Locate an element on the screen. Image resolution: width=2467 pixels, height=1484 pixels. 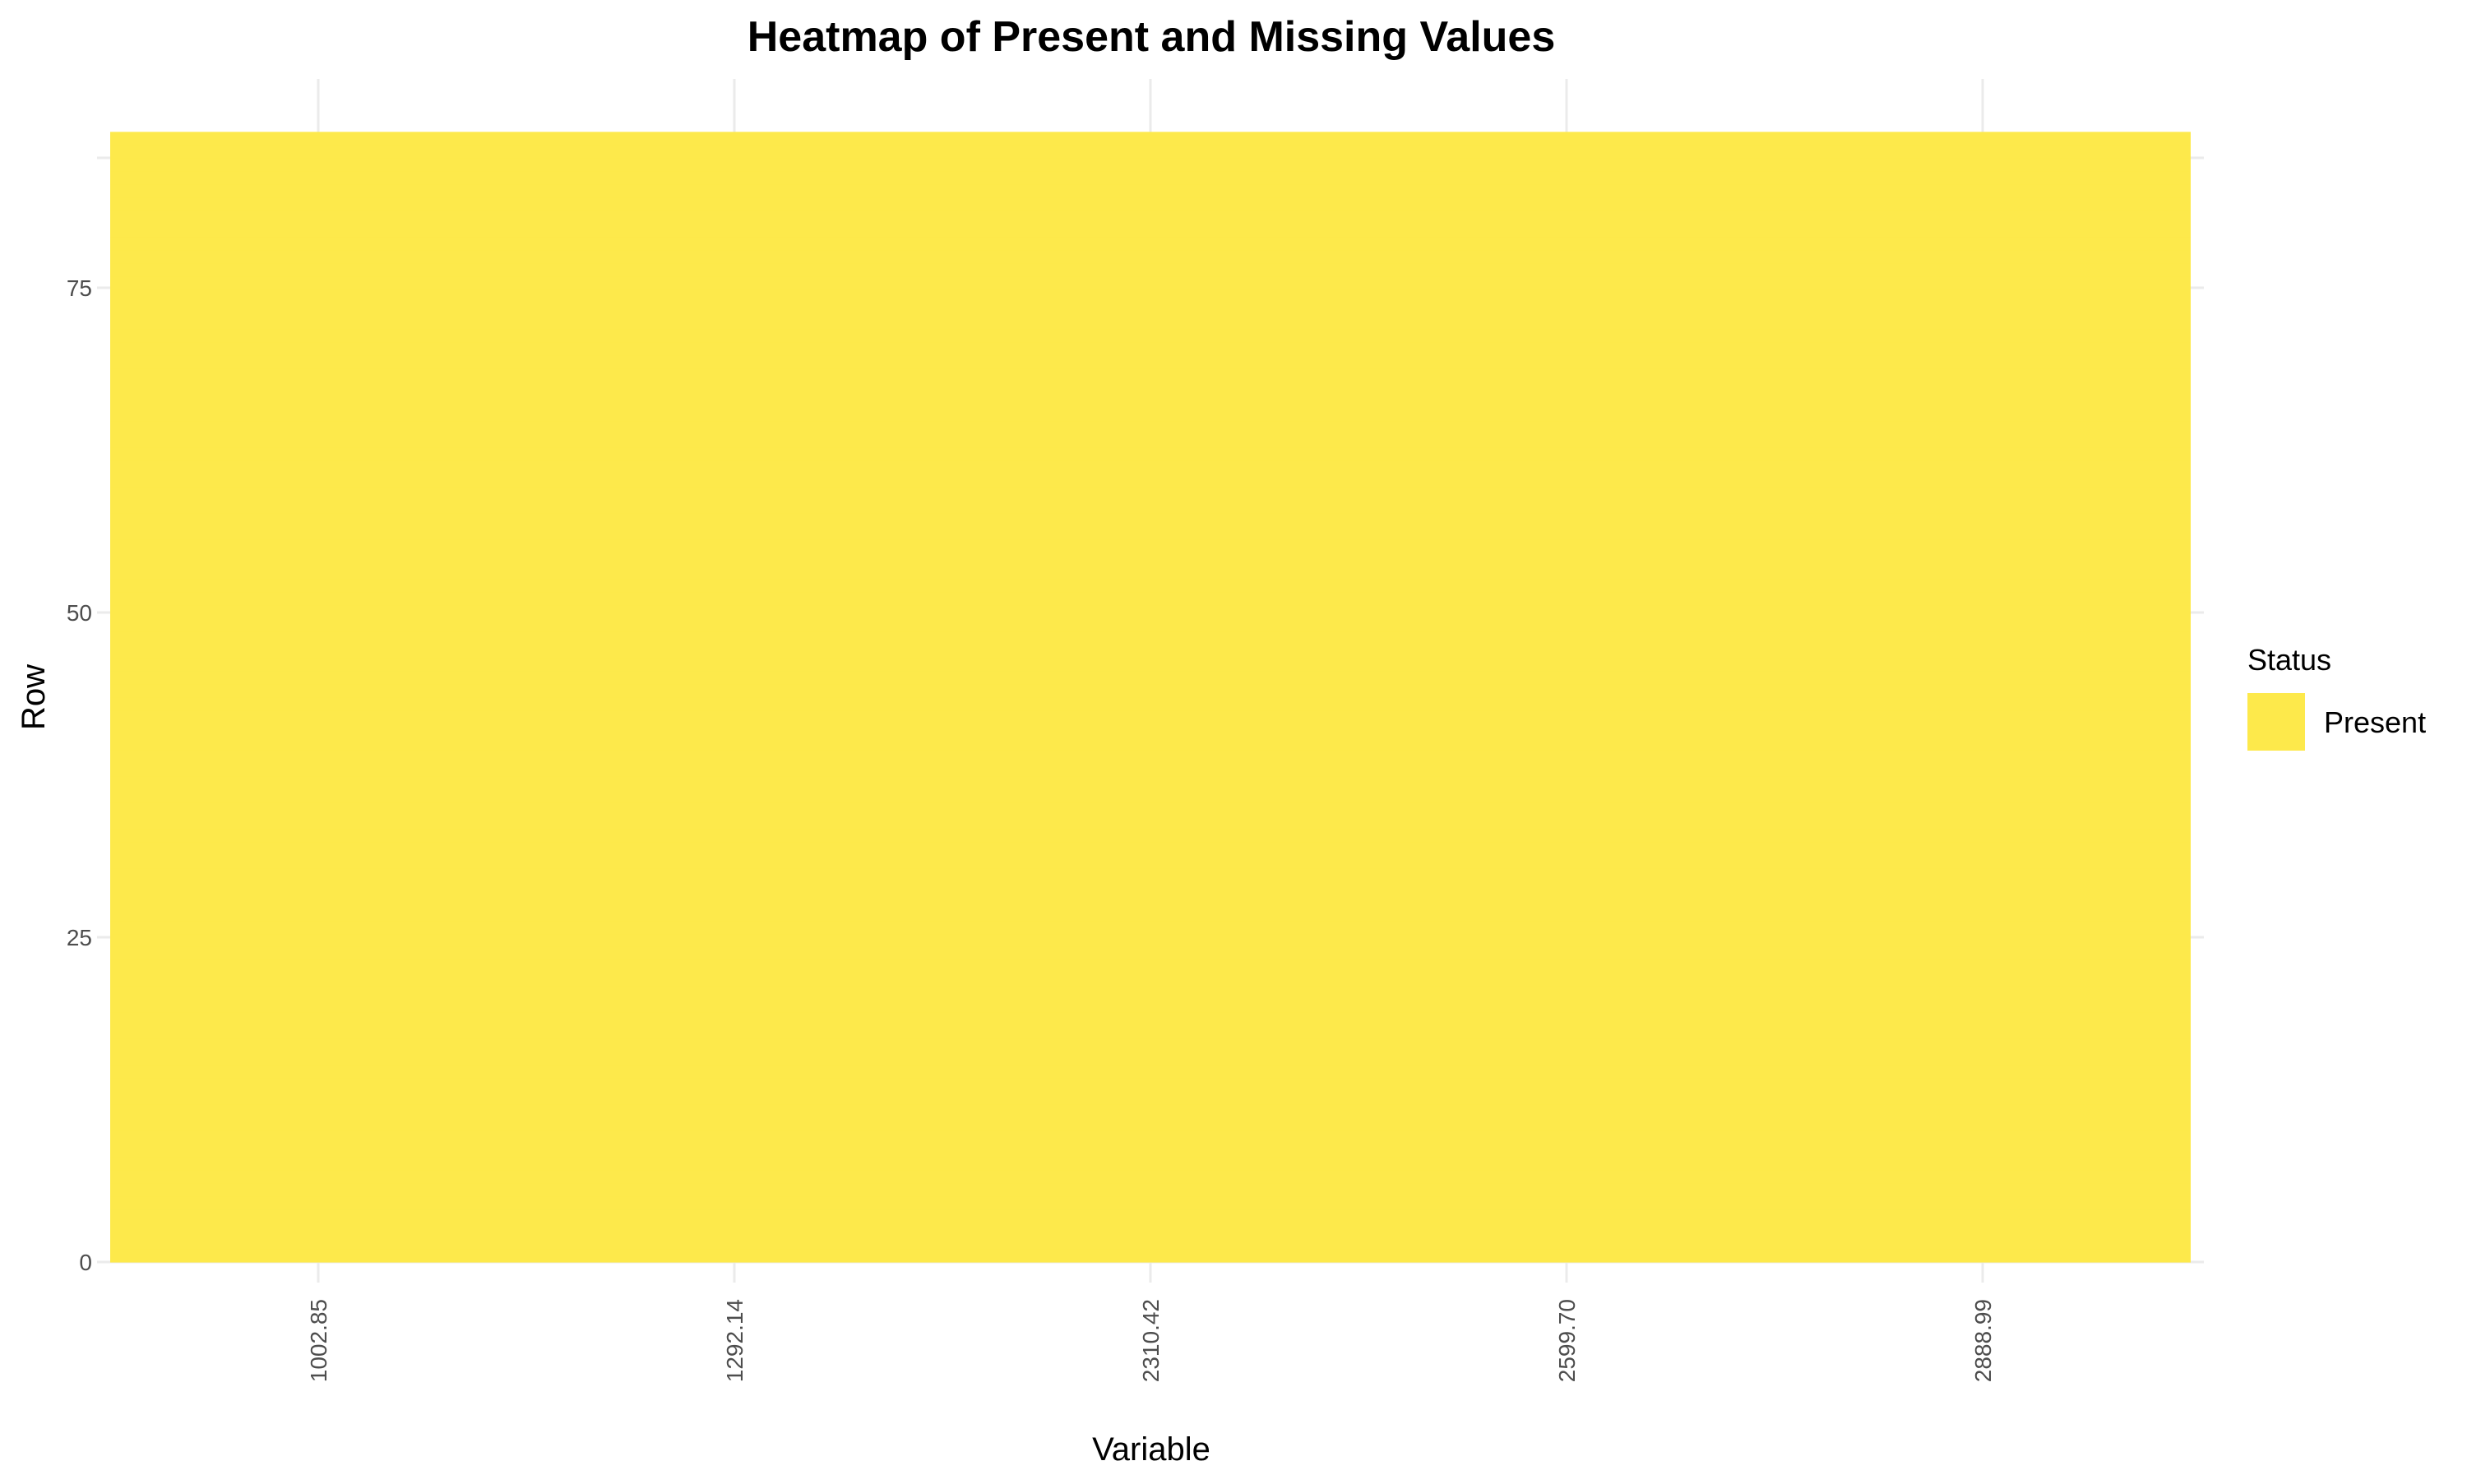
y-tick-label: 0 is located at coordinates (86, 1263).